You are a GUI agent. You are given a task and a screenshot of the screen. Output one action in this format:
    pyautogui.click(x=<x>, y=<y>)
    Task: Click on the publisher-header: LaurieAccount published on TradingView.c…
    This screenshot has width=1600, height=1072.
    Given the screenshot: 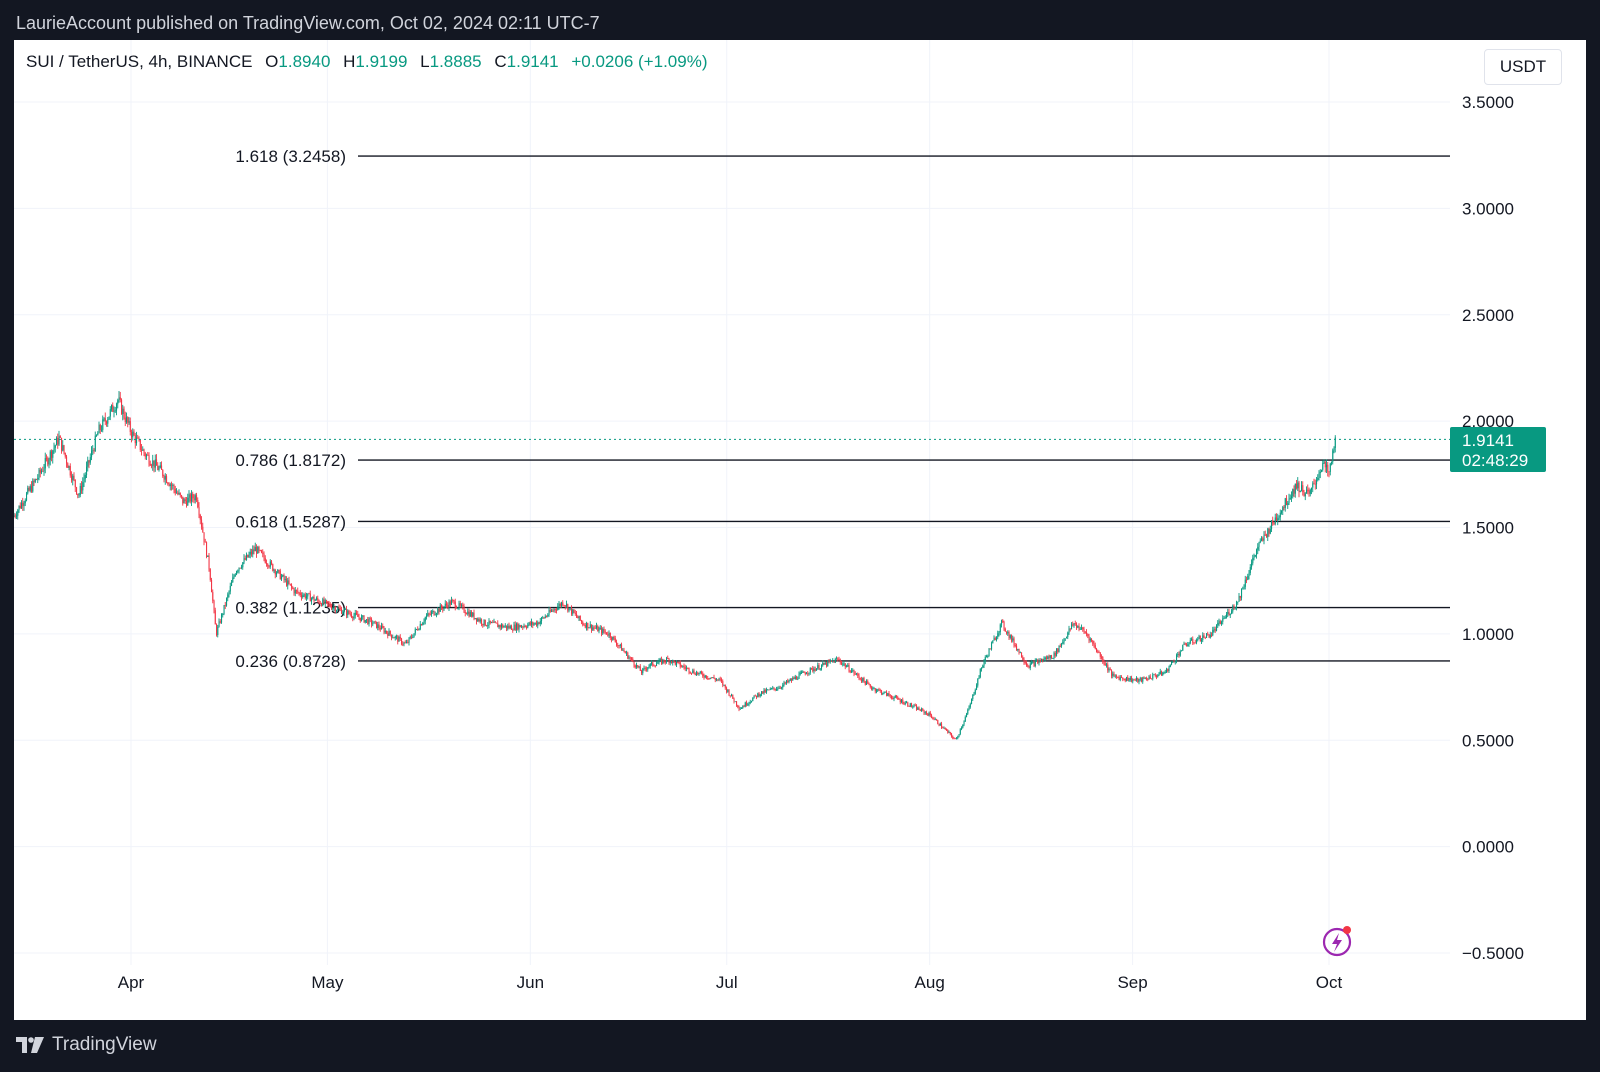 What is the action you would take?
    pyautogui.click(x=800, y=20)
    